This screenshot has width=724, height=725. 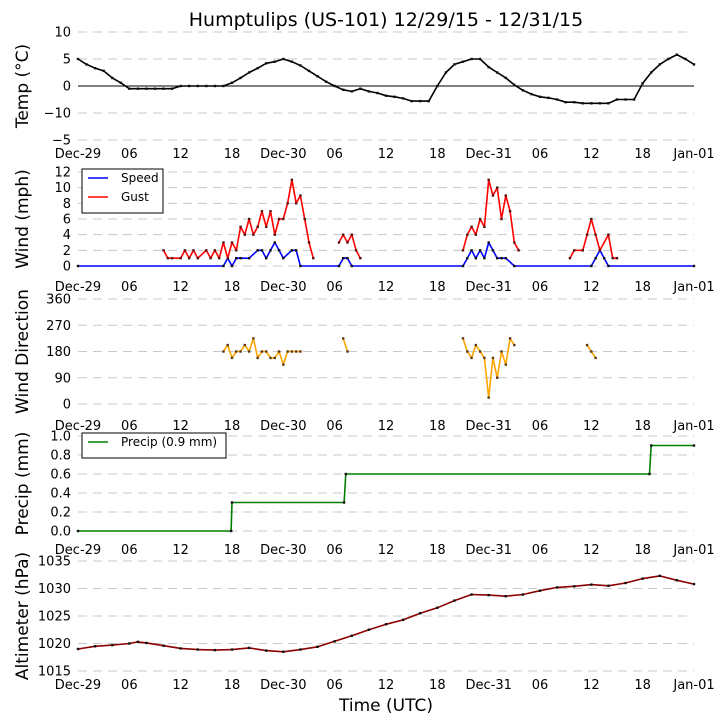 I want to click on y-axis-label: Altimeter (hPa), so click(x=23, y=616).